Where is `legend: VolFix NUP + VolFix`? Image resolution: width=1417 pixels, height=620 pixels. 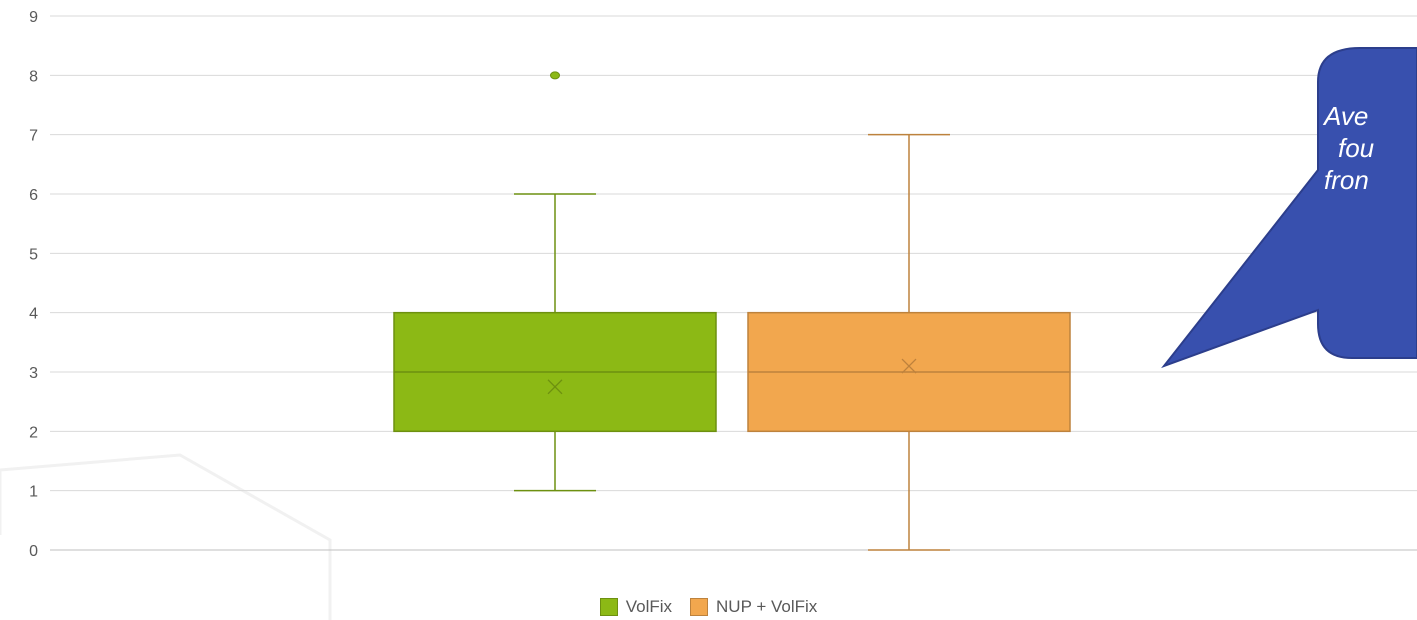 legend: VolFix NUP + VolFix is located at coordinates (708, 607).